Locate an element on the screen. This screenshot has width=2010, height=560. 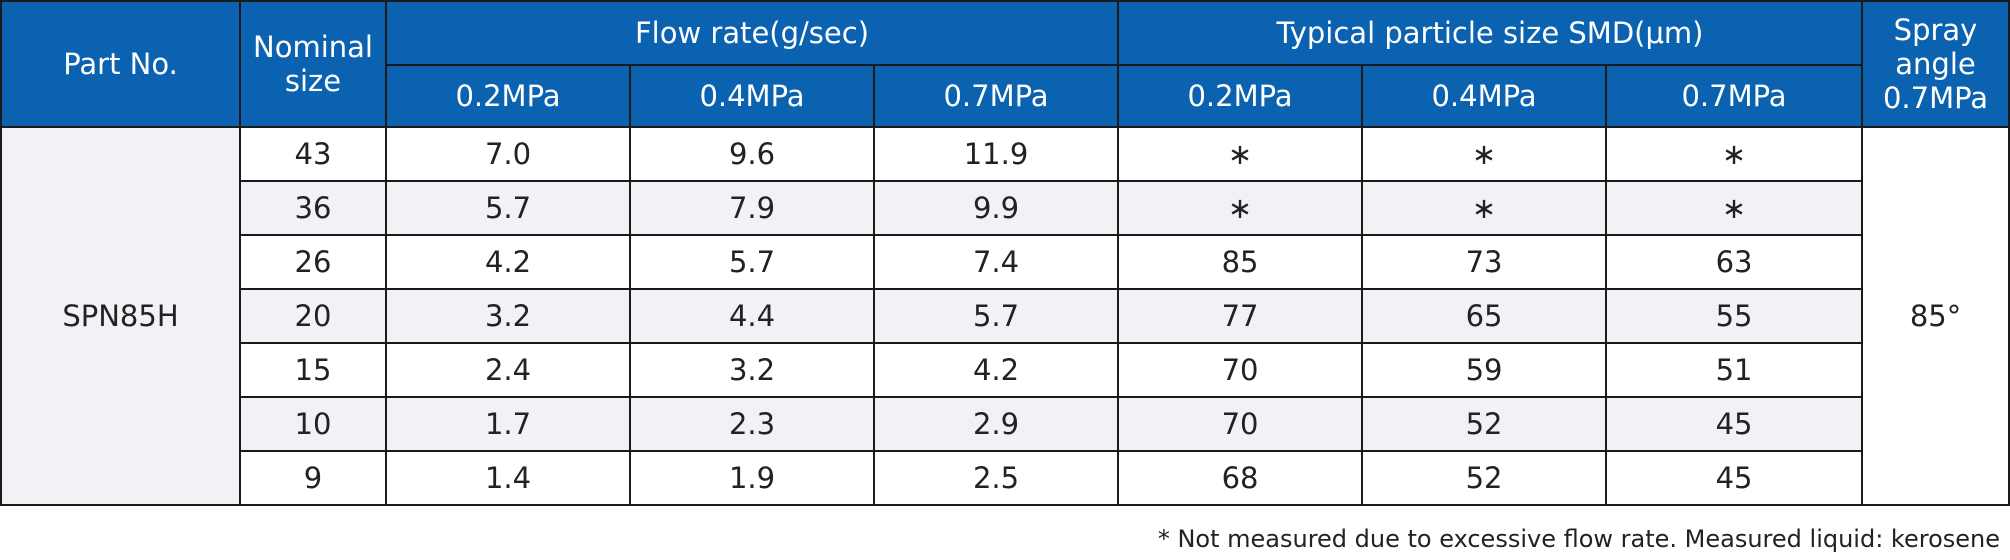
spray-angle-cell: 85° is located at coordinates (1935, 316).